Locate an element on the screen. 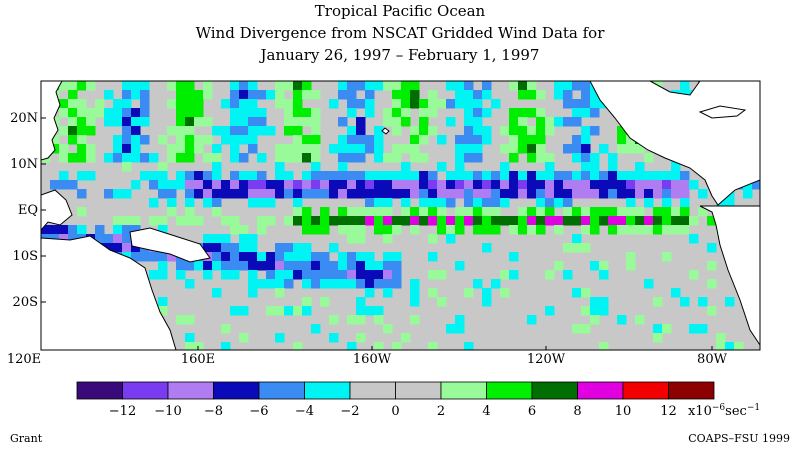  land-asia is located at coordinates (52, 121).